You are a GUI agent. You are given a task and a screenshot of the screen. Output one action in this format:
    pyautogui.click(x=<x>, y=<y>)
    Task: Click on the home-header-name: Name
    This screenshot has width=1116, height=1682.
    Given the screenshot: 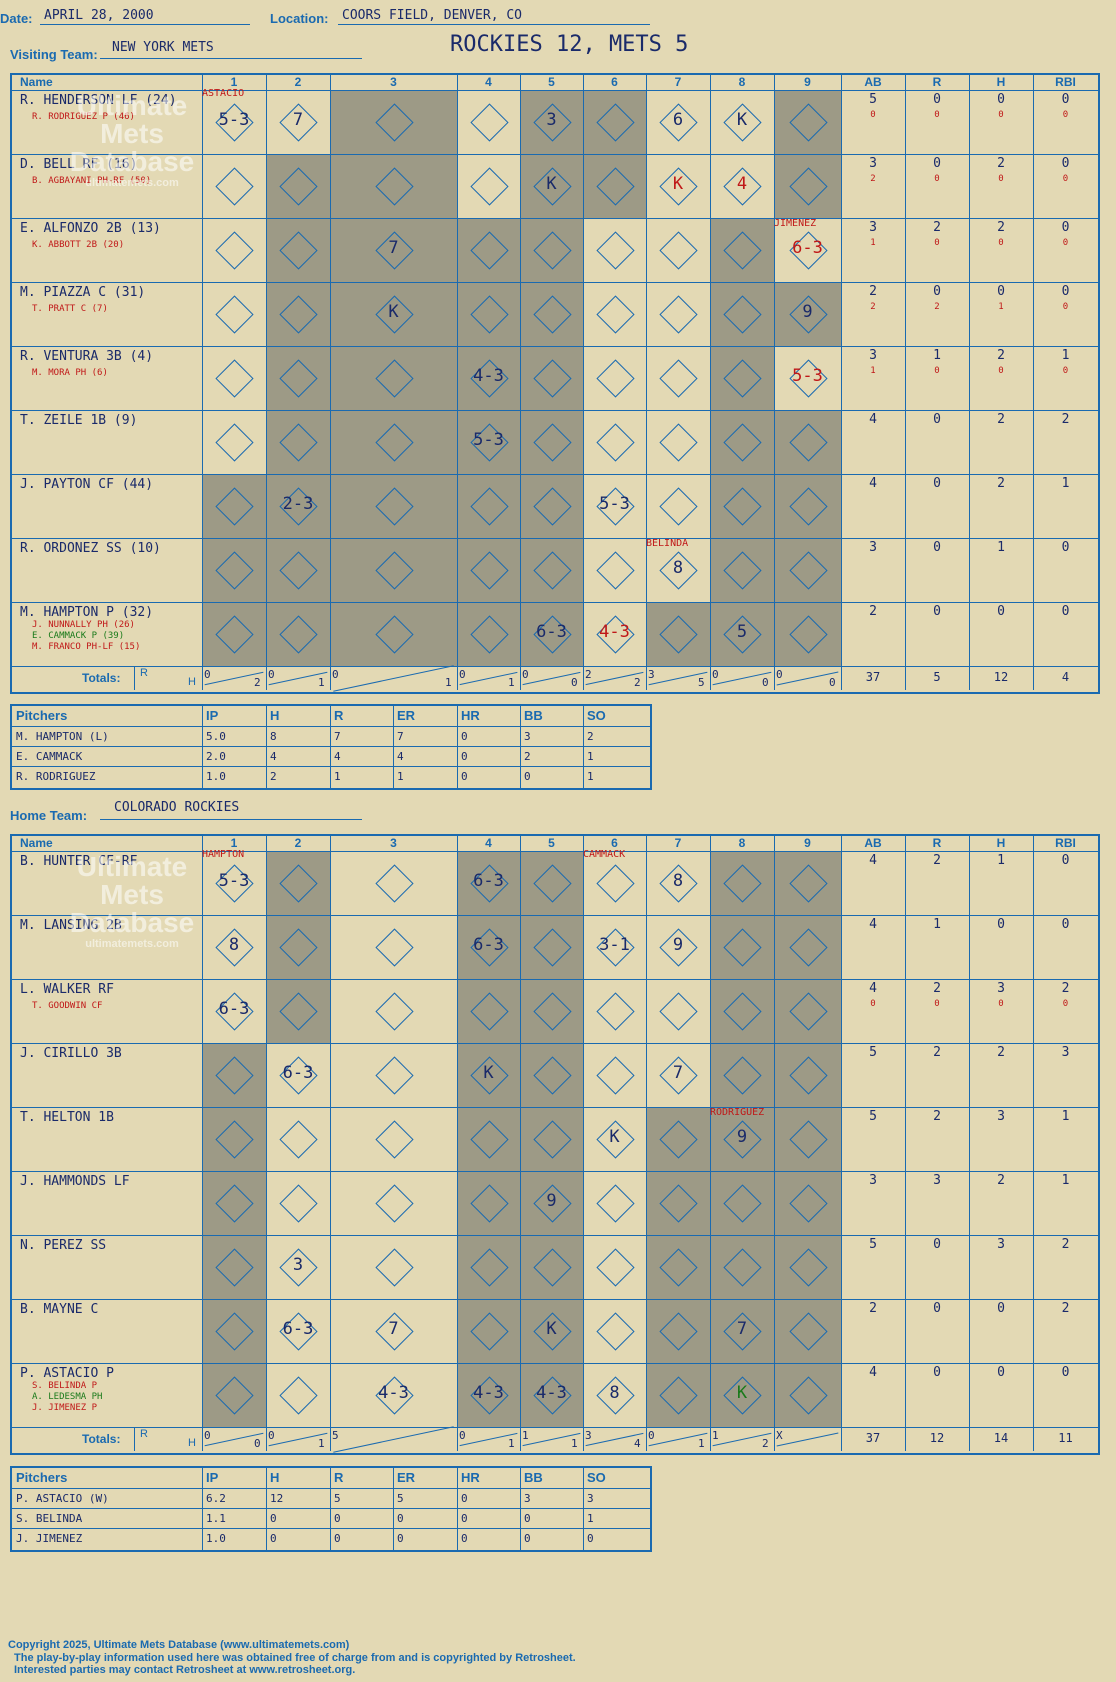 What is the action you would take?
    pyautogui.click(x=36, y=843)
    